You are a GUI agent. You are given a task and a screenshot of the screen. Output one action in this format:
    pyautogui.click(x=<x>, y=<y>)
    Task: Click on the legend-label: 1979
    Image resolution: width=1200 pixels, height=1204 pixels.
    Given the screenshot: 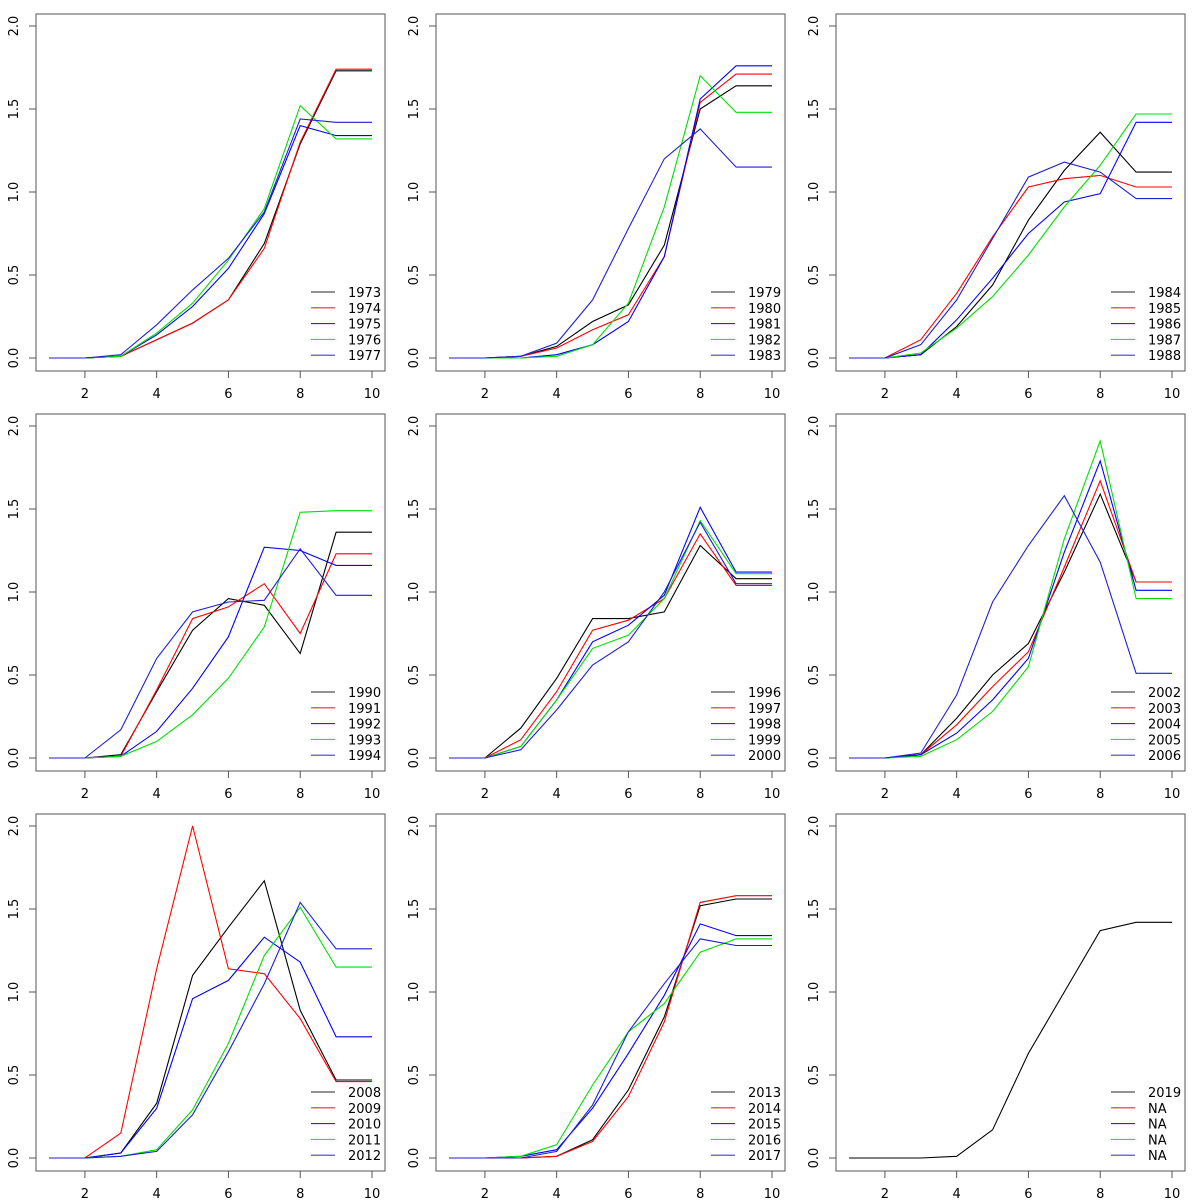 What is the action you would take?
    pyautogui.click(x=764, y=293)
    